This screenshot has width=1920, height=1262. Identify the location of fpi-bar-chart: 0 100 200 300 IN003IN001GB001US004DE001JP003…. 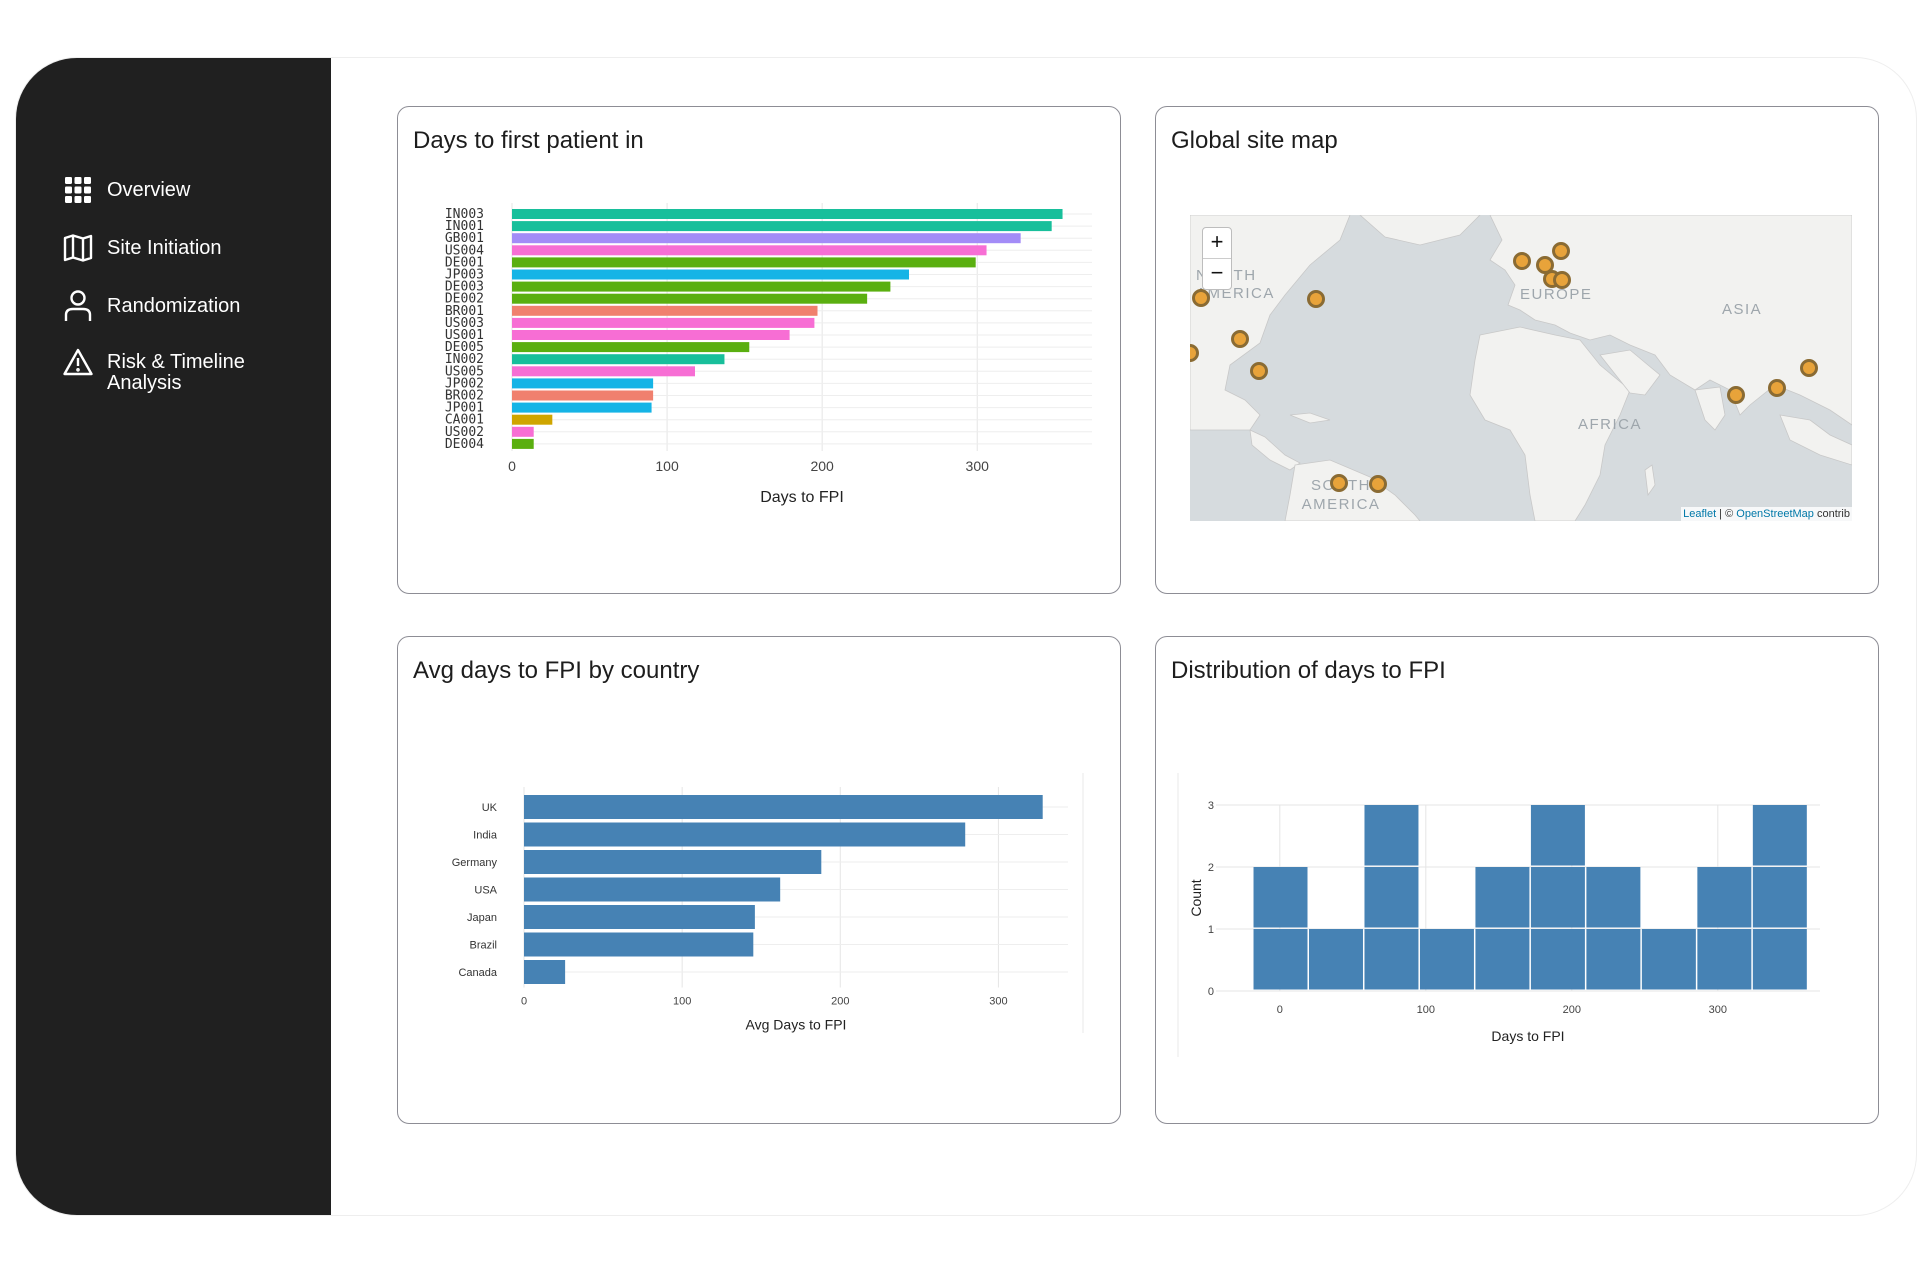
(768, 354).